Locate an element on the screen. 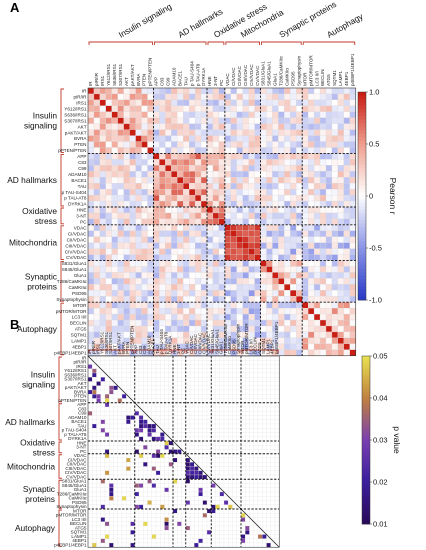 This screenshot has width=426, height=550. row-tick-label: ATG5 is located at coordinates (81, 527).